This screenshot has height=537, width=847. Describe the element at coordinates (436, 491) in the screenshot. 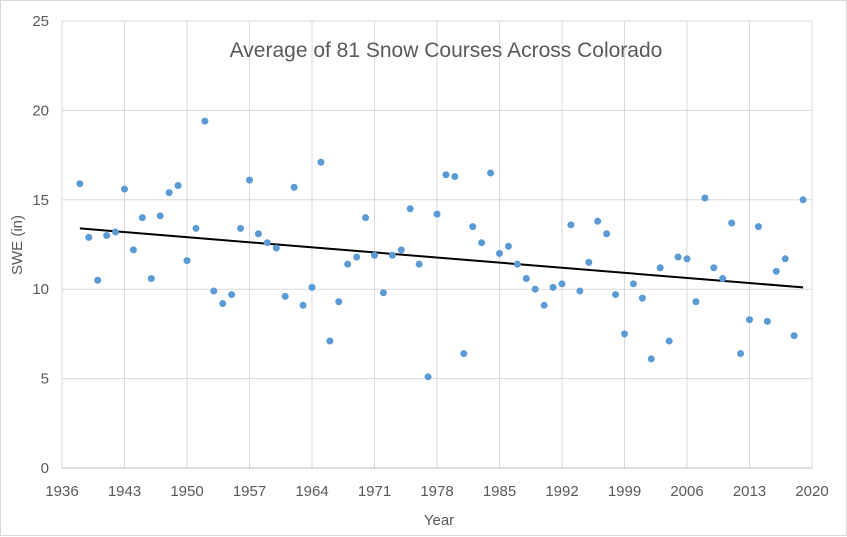

I see `x-tick-label: 1978` at that location.